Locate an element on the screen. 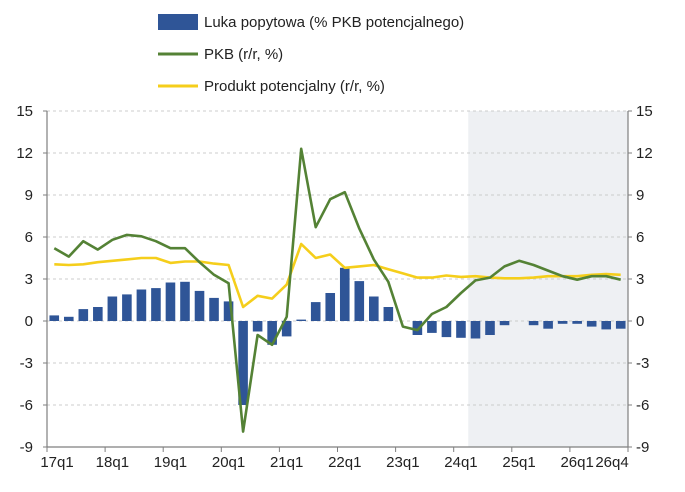 This screenshot has height=492, width=685. bar-24q4 is located at coordinates (504, 323).